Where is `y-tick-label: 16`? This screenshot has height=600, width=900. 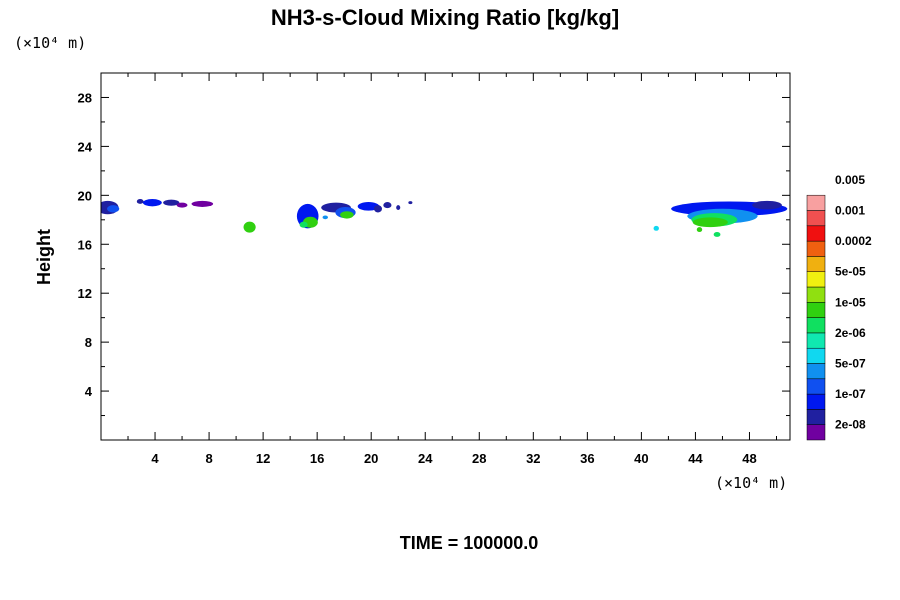
y-tick-label: 16 is located at coordinates (85, 244).